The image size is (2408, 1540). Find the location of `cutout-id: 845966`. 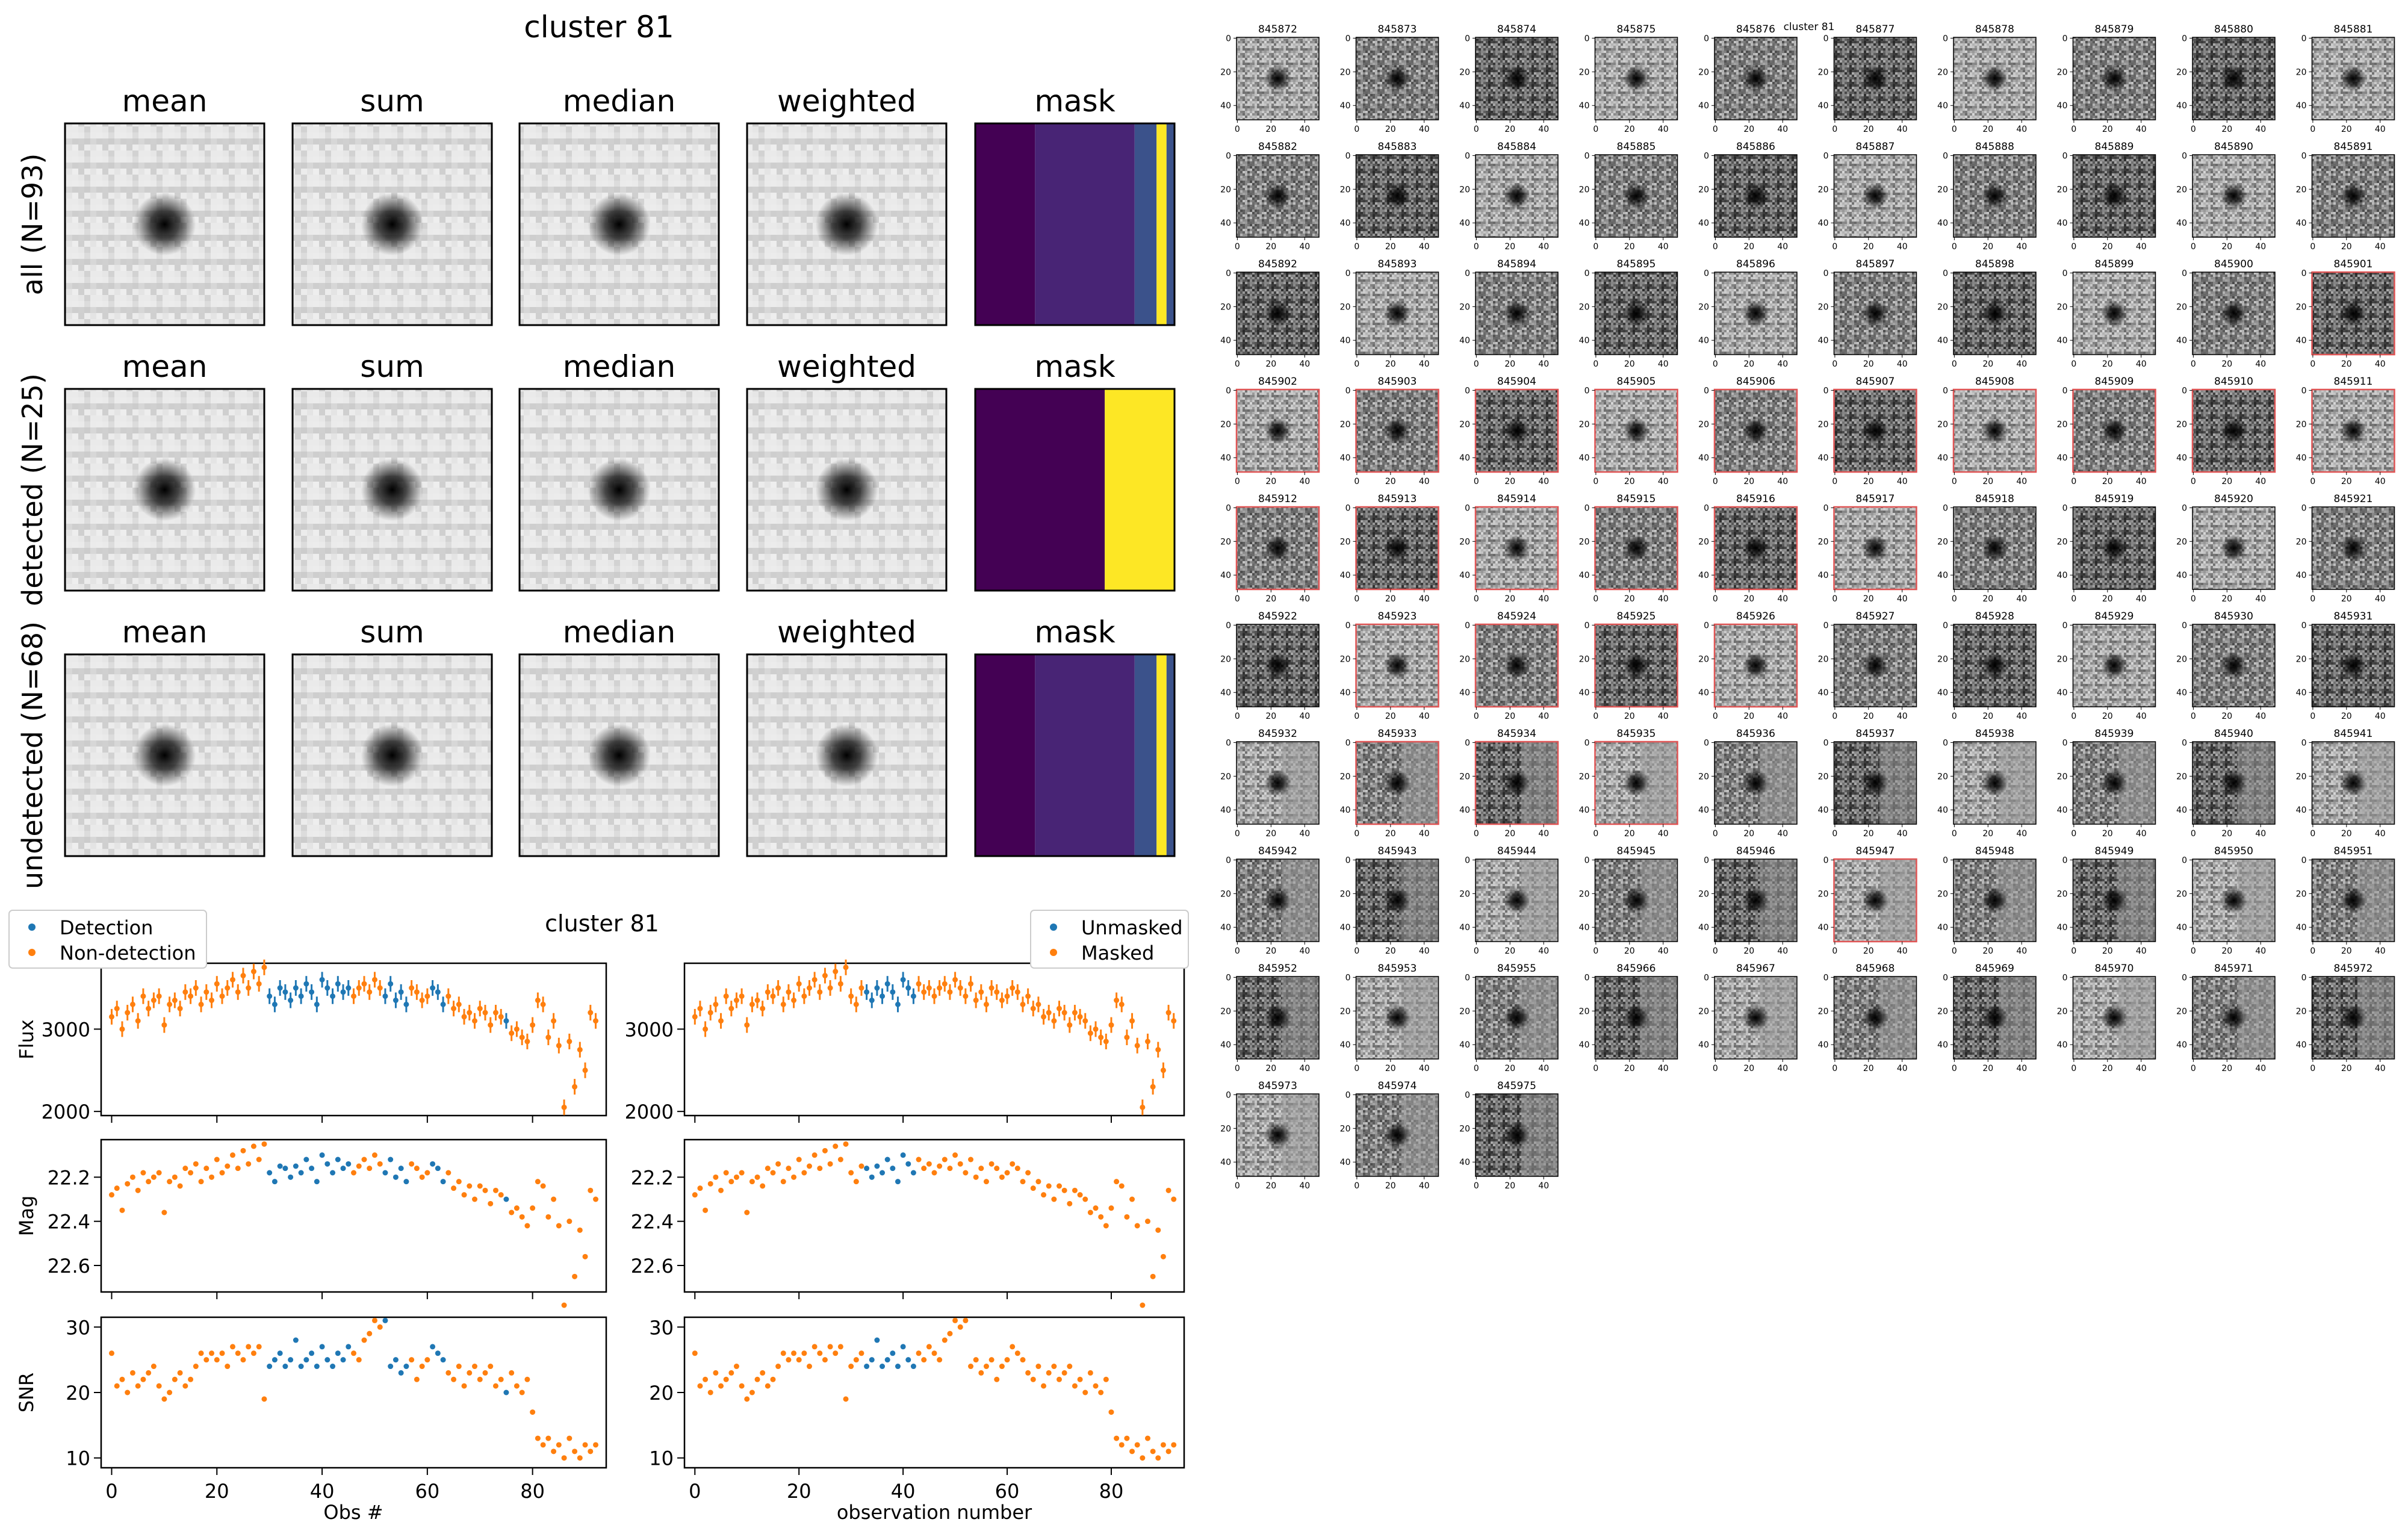

cutout-id: 845966 is located at coordinates (1636, 969).